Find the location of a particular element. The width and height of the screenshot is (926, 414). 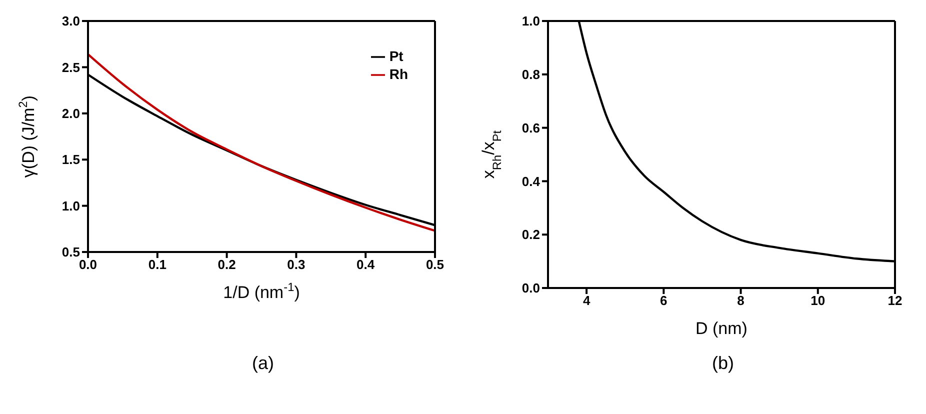

x-tick-label: 10 is located at coordinates (818, 300).